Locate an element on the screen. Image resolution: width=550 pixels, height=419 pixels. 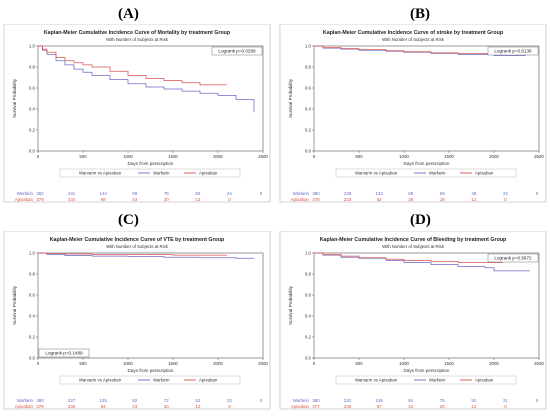
at-risk-count: 43 is located at coordinates (134, 199).